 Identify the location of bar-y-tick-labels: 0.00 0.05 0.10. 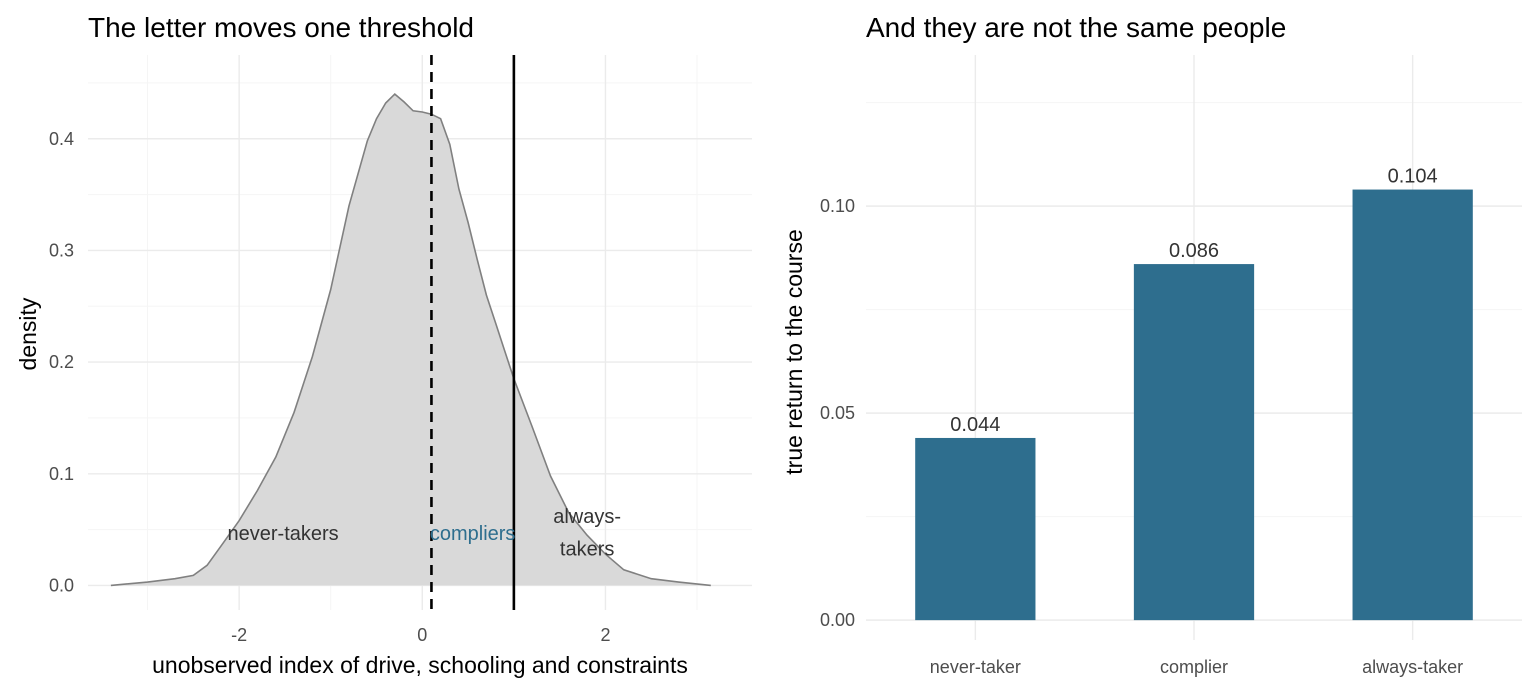
(837, 413).